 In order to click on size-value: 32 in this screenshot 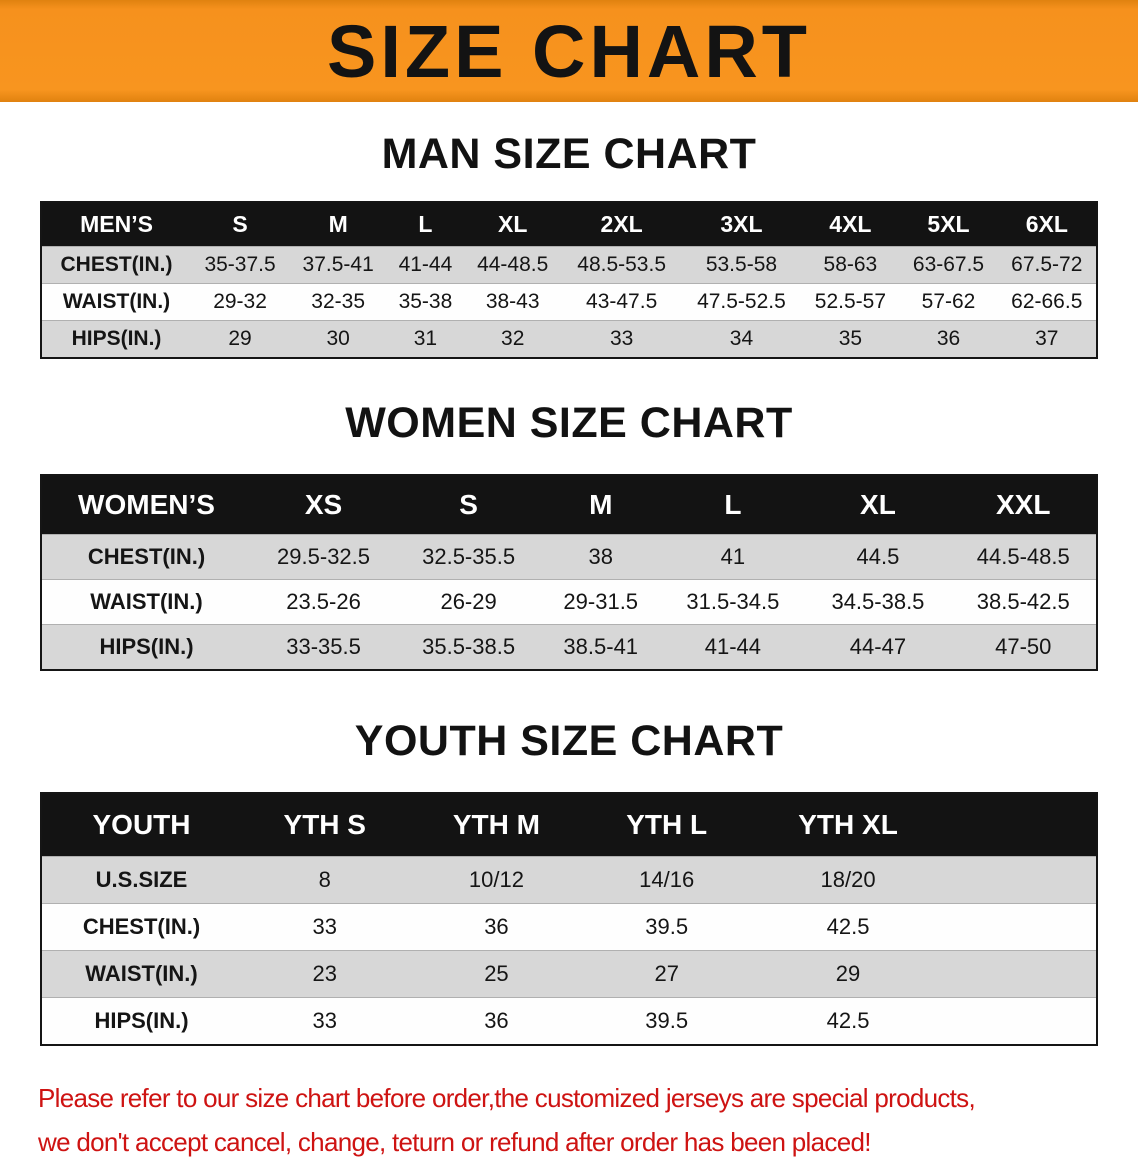, I will do `click(512, 339)`.